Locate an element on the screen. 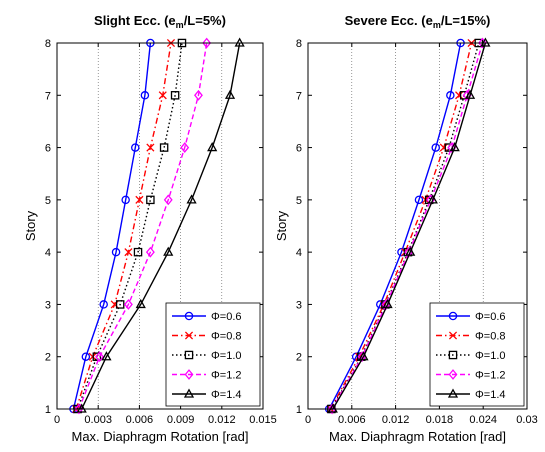  x-tick-label: 0.009 is located at coordinates (181, 420).